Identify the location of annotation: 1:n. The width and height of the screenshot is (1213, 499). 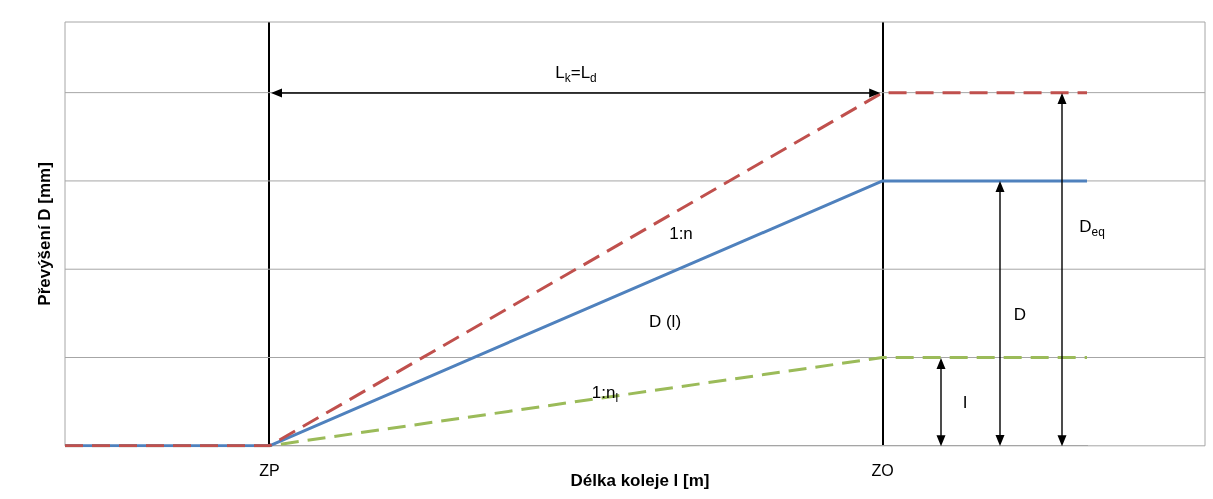
(681, 233).